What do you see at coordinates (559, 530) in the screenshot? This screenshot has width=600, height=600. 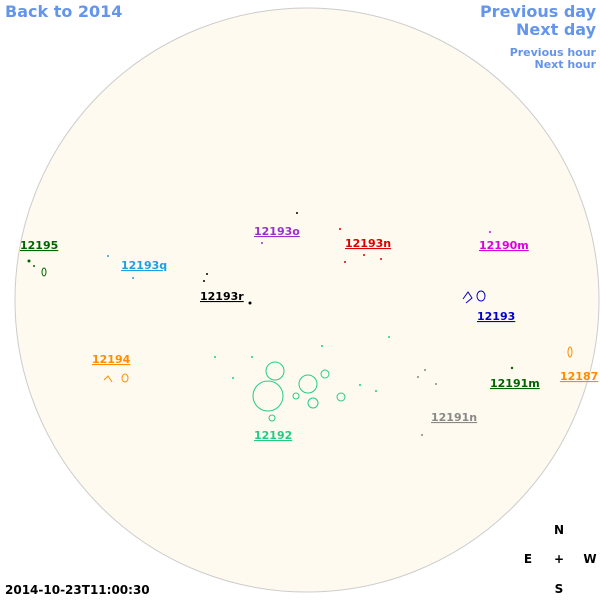 I see `compass-north: N` at bounding box center [559, 530].